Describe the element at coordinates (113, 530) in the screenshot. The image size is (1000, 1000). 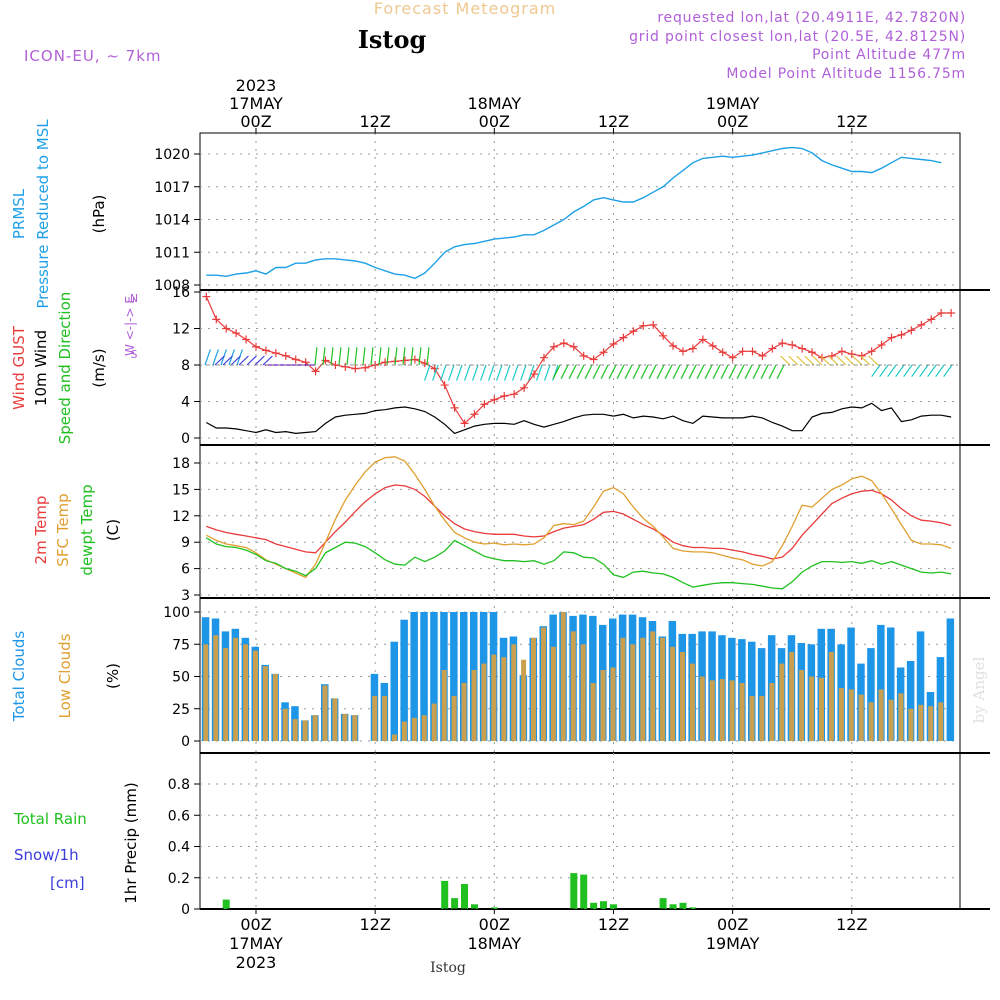
I see `temp-unit: (C)` at that location.